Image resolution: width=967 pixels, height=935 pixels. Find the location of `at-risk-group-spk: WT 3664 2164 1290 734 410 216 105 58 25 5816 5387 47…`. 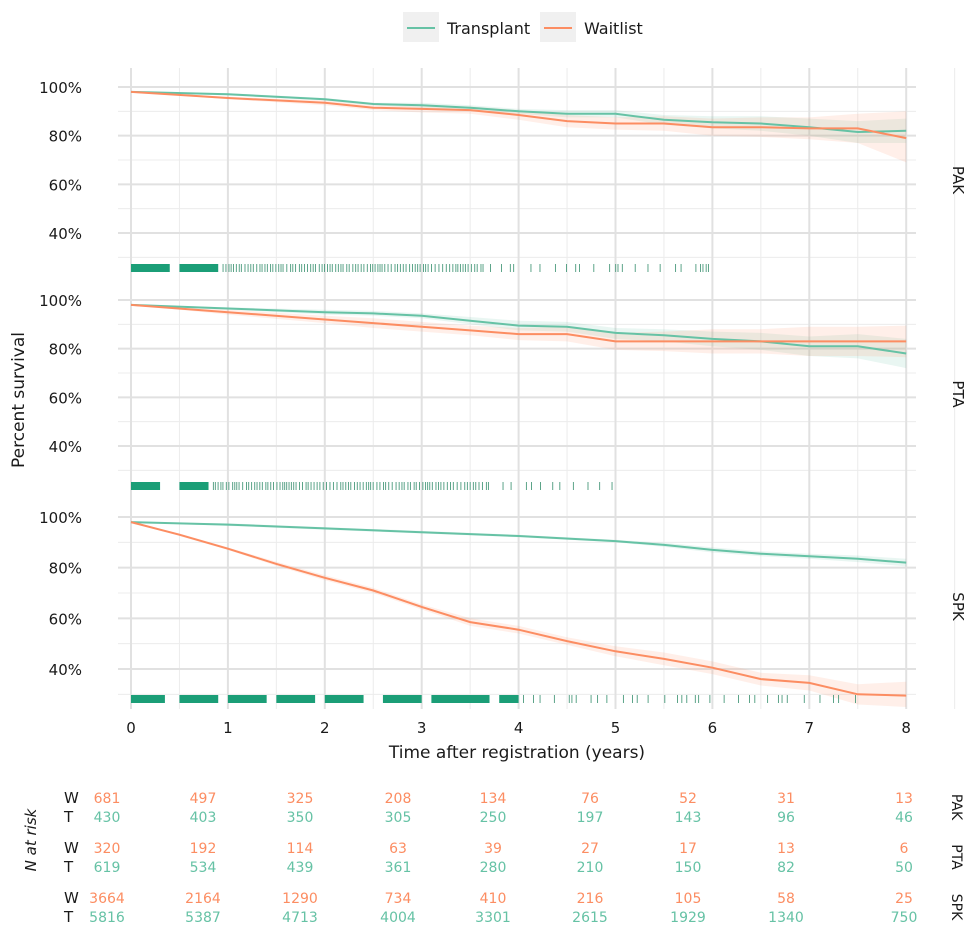

at-risk-group-spk: WT 3664 2164 1290 734 410 216 105 58 25 5816 5387 47… is located at coordinates (513, 907).